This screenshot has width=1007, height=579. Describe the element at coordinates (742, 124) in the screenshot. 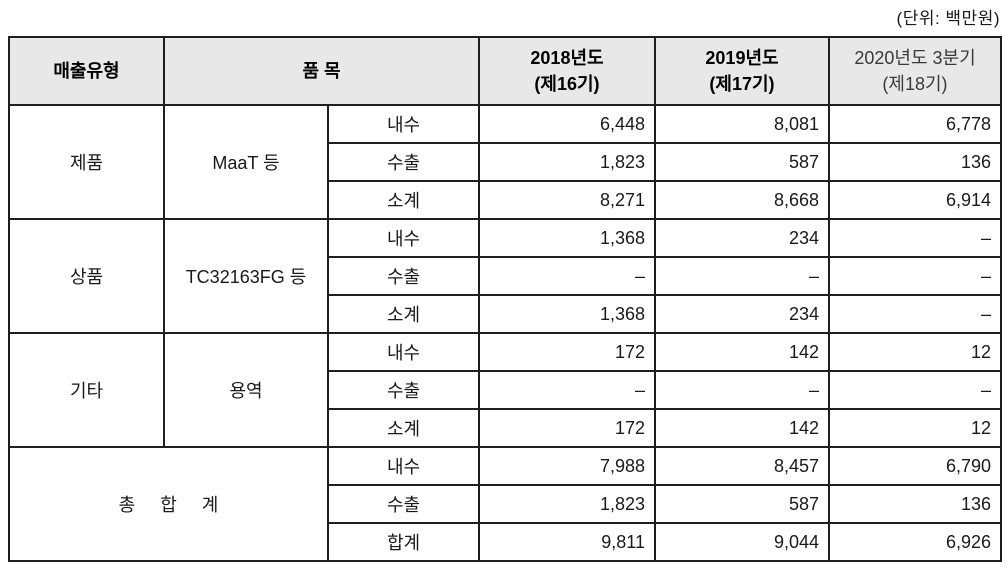

I see `value-2019: 8,081` at that location.